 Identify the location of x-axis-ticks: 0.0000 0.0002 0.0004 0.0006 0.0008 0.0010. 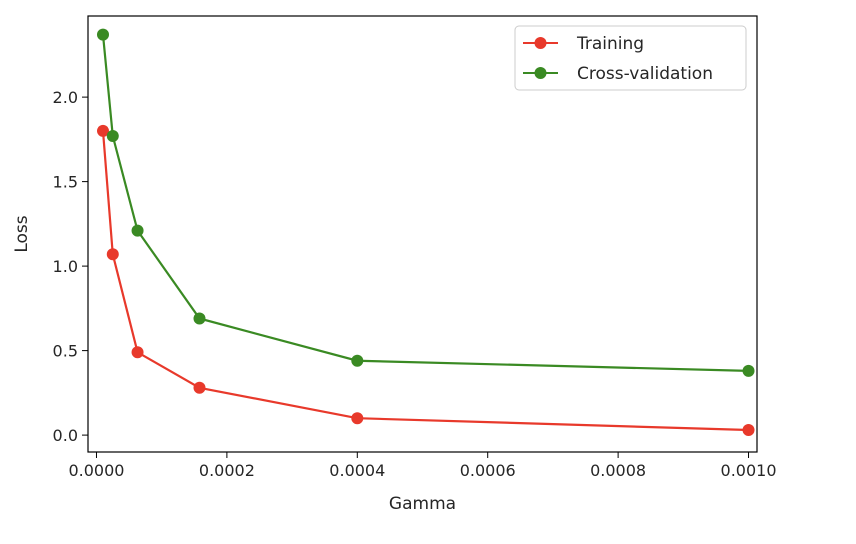
(422, 466).